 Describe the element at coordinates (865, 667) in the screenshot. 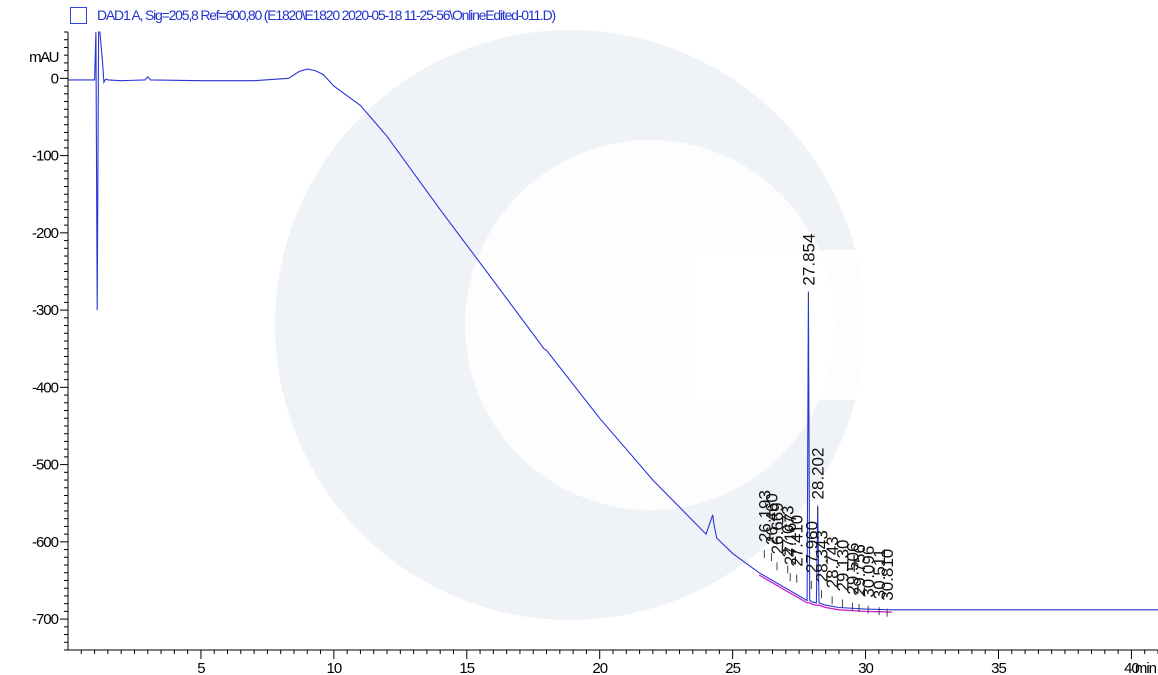

I see `x-tick-label: 30` at that location.